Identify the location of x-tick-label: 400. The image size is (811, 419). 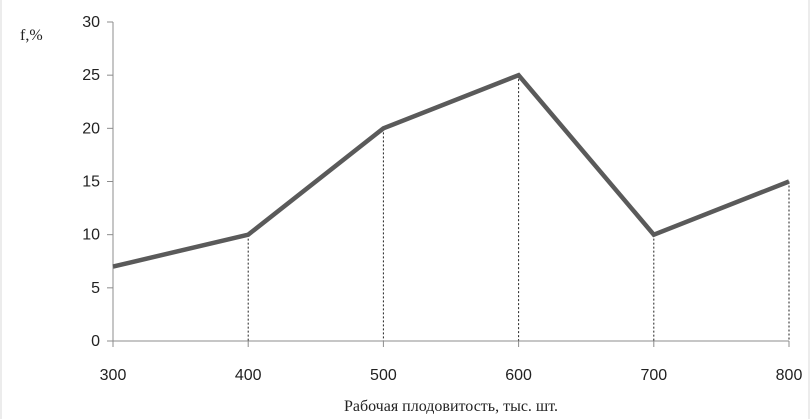
(248, 375).